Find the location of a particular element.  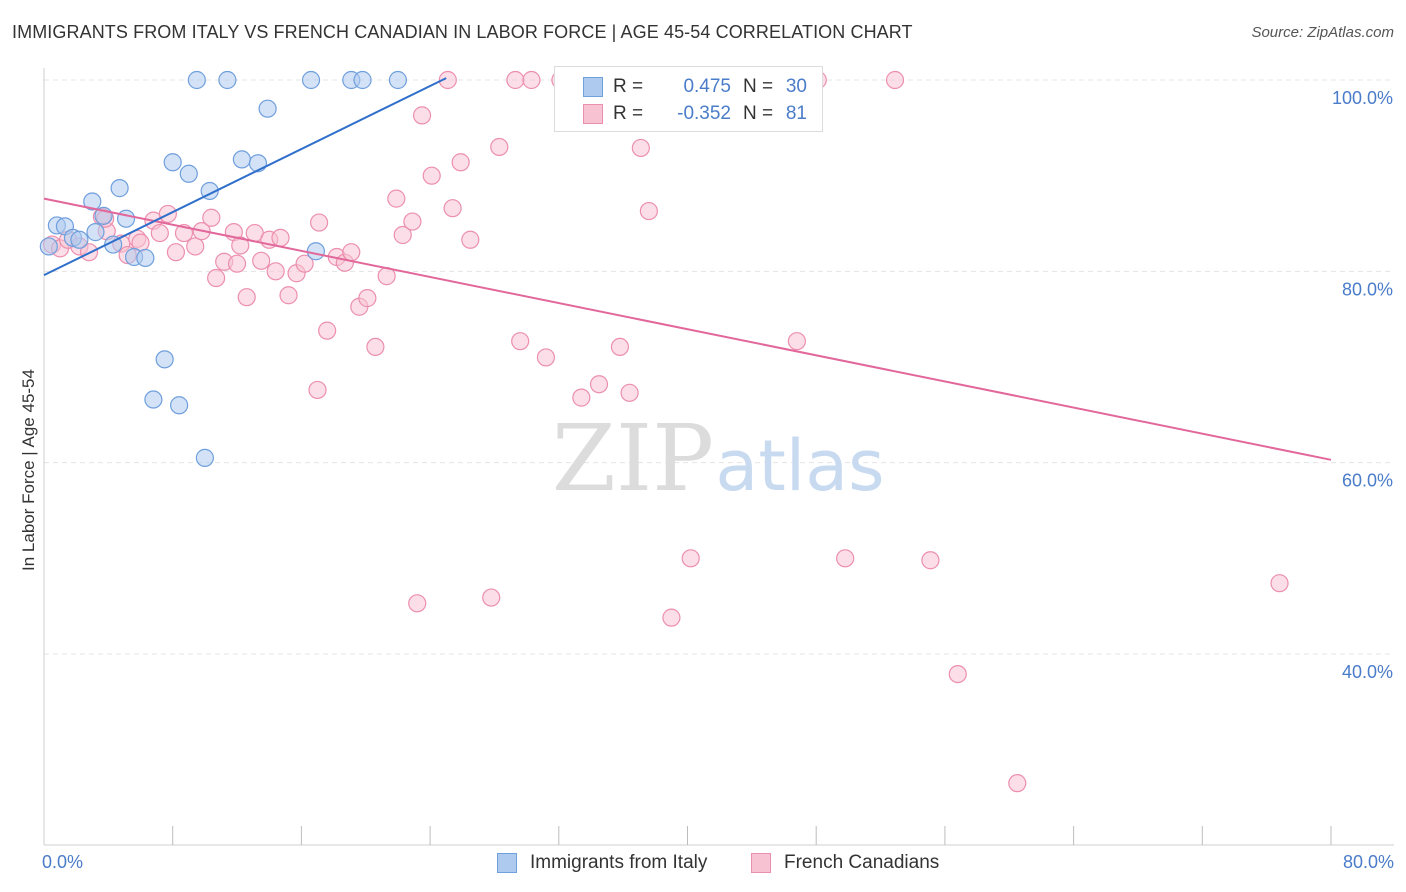

n-label: N = is located at coordinates (758, 86).